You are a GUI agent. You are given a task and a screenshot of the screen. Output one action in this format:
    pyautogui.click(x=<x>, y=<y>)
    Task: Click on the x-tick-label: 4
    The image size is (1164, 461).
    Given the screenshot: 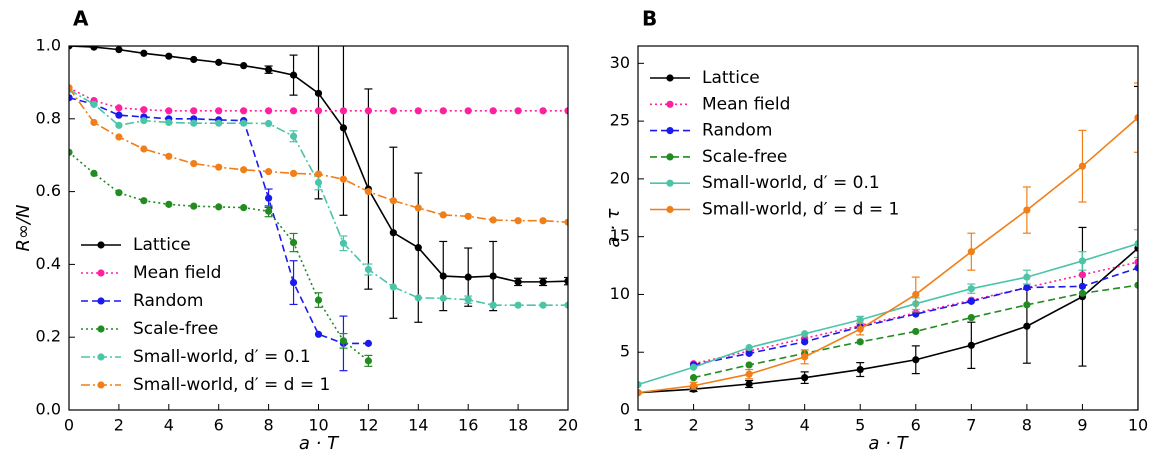 What is the action you would take?
    pyautogui.click(x=805, y=425)
    